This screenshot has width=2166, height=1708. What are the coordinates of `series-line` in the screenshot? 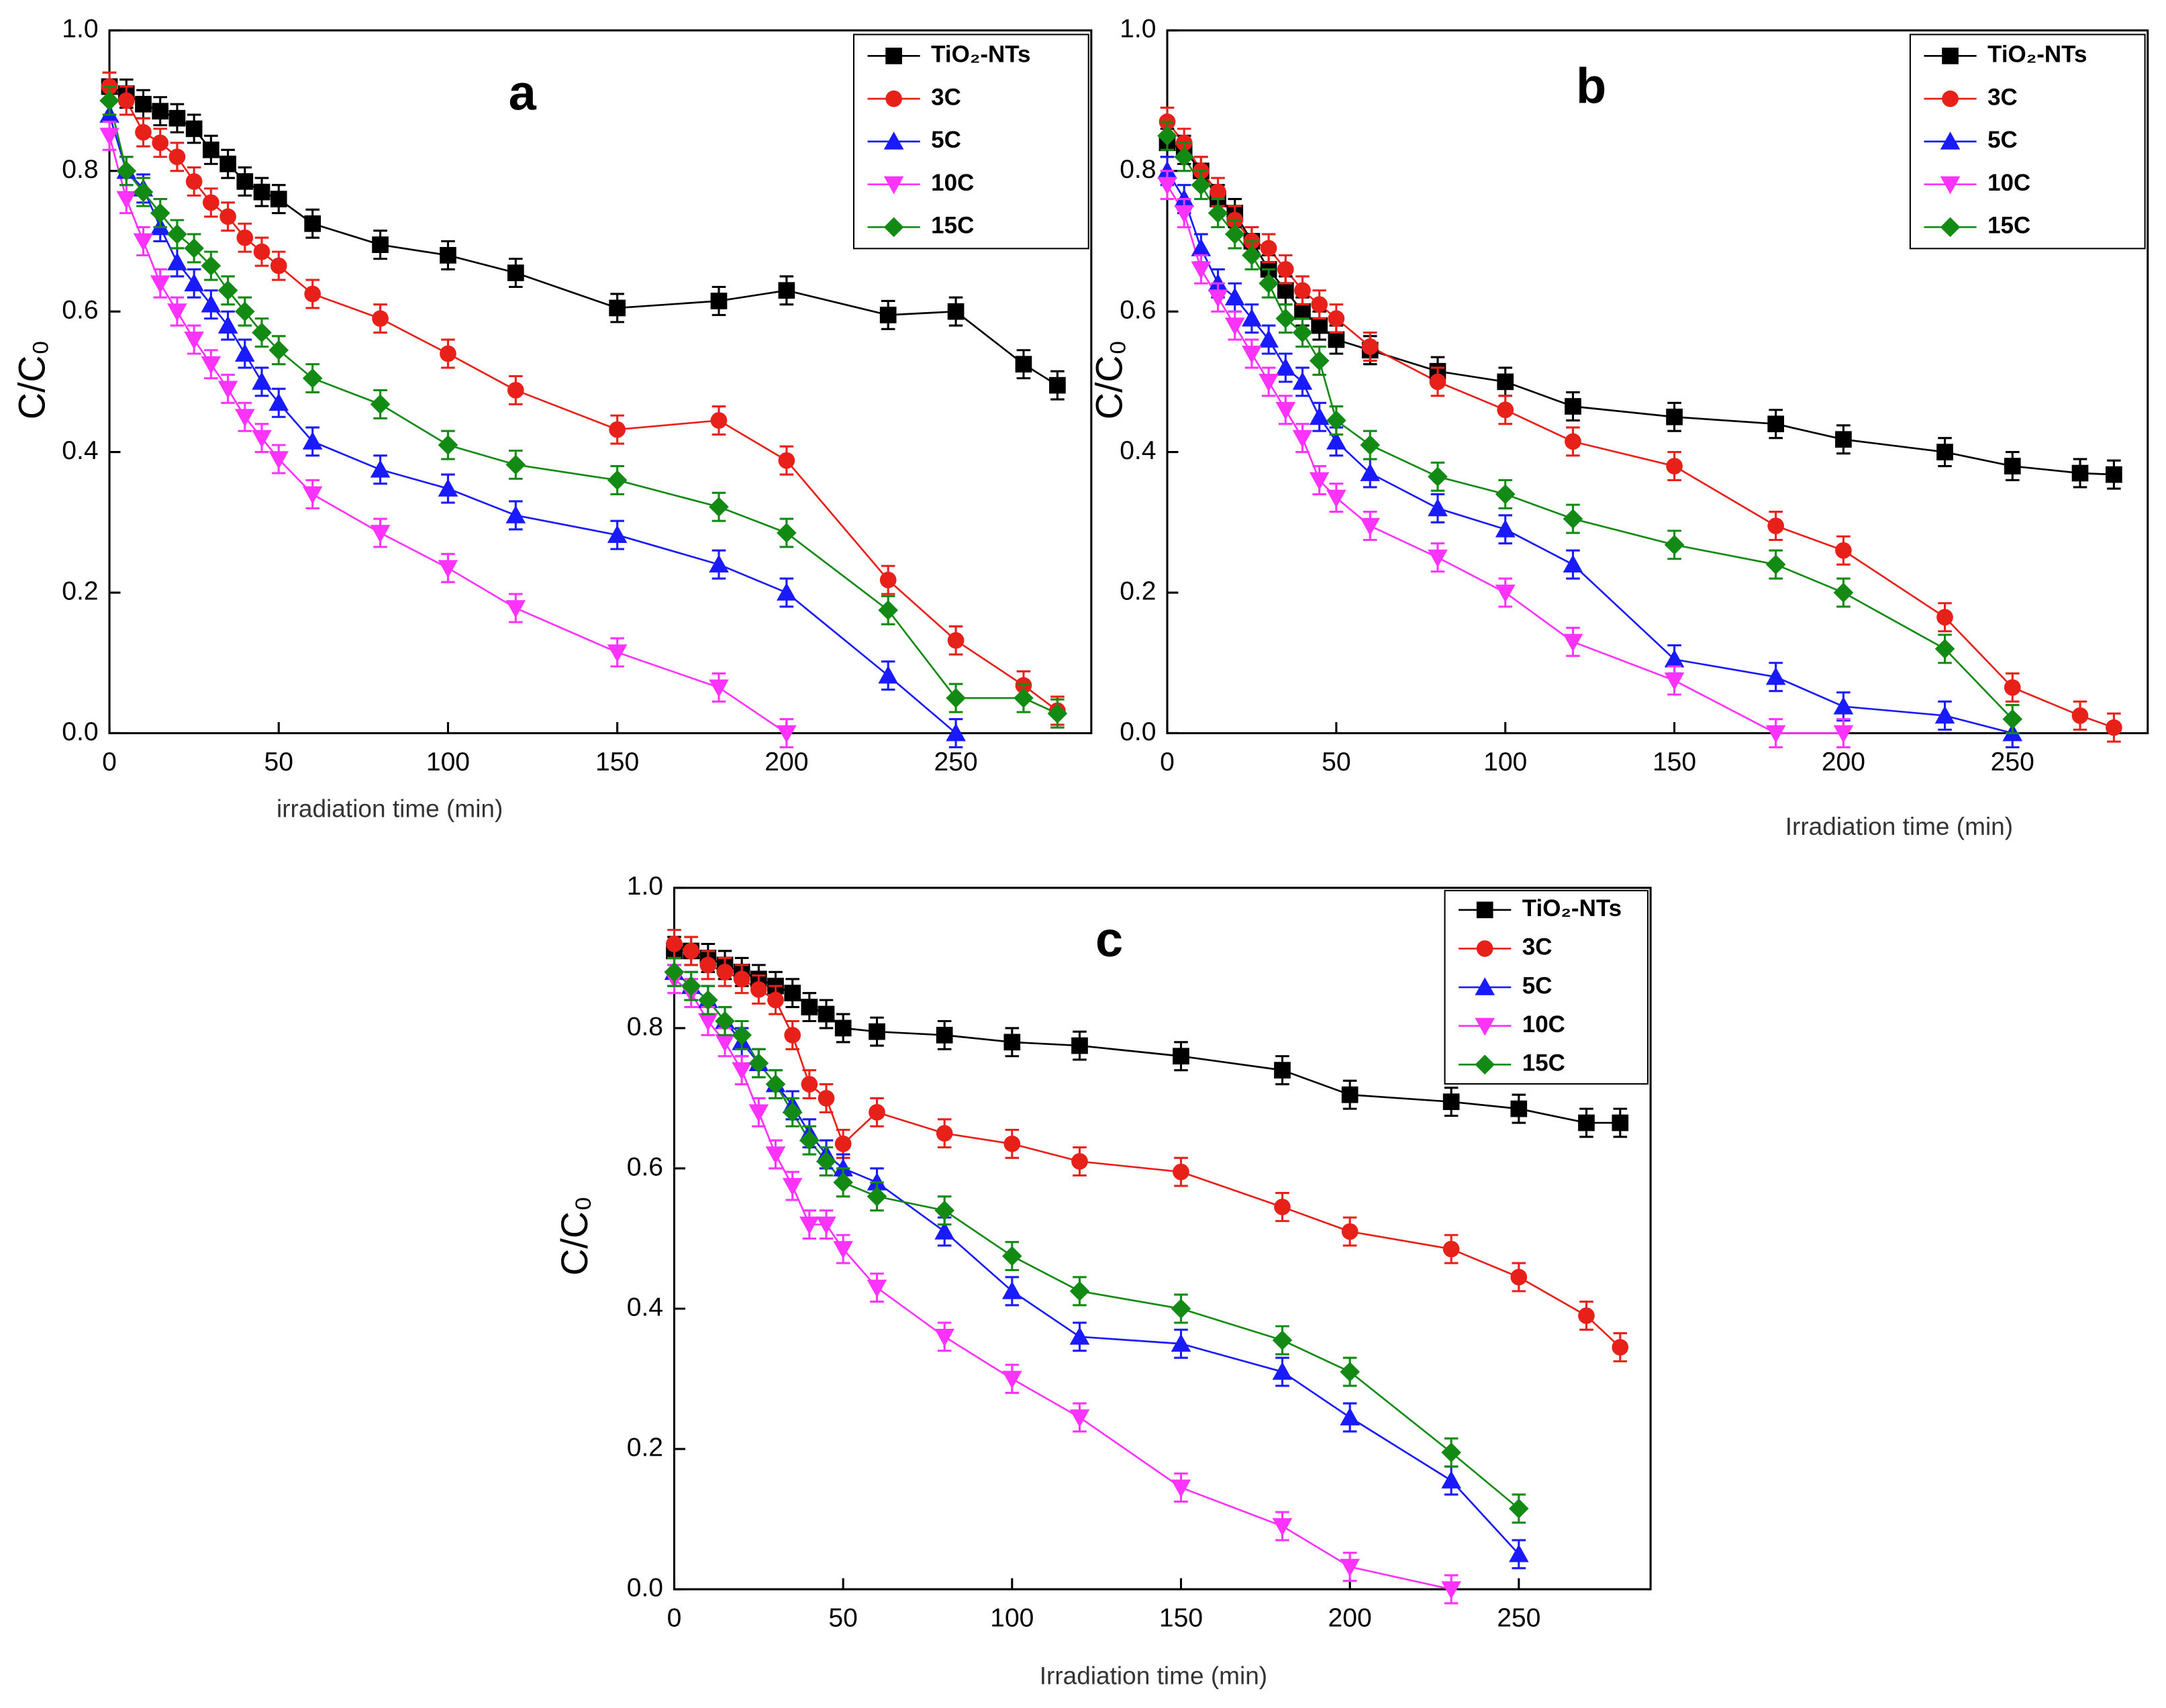 It's located at (1590, 427).